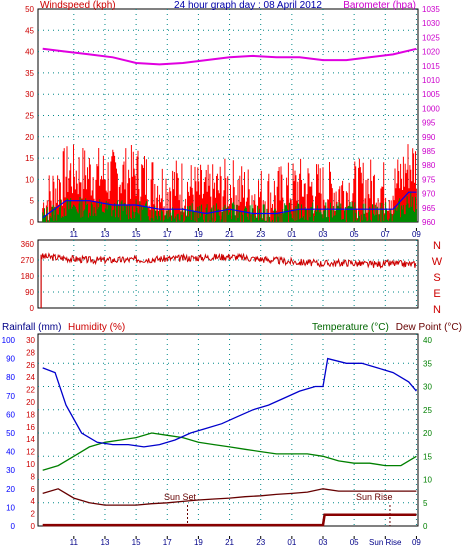 The height and width of the screenshot is (555, 468). I want to click on humidity-tick-label: 10, so click(30, 464).